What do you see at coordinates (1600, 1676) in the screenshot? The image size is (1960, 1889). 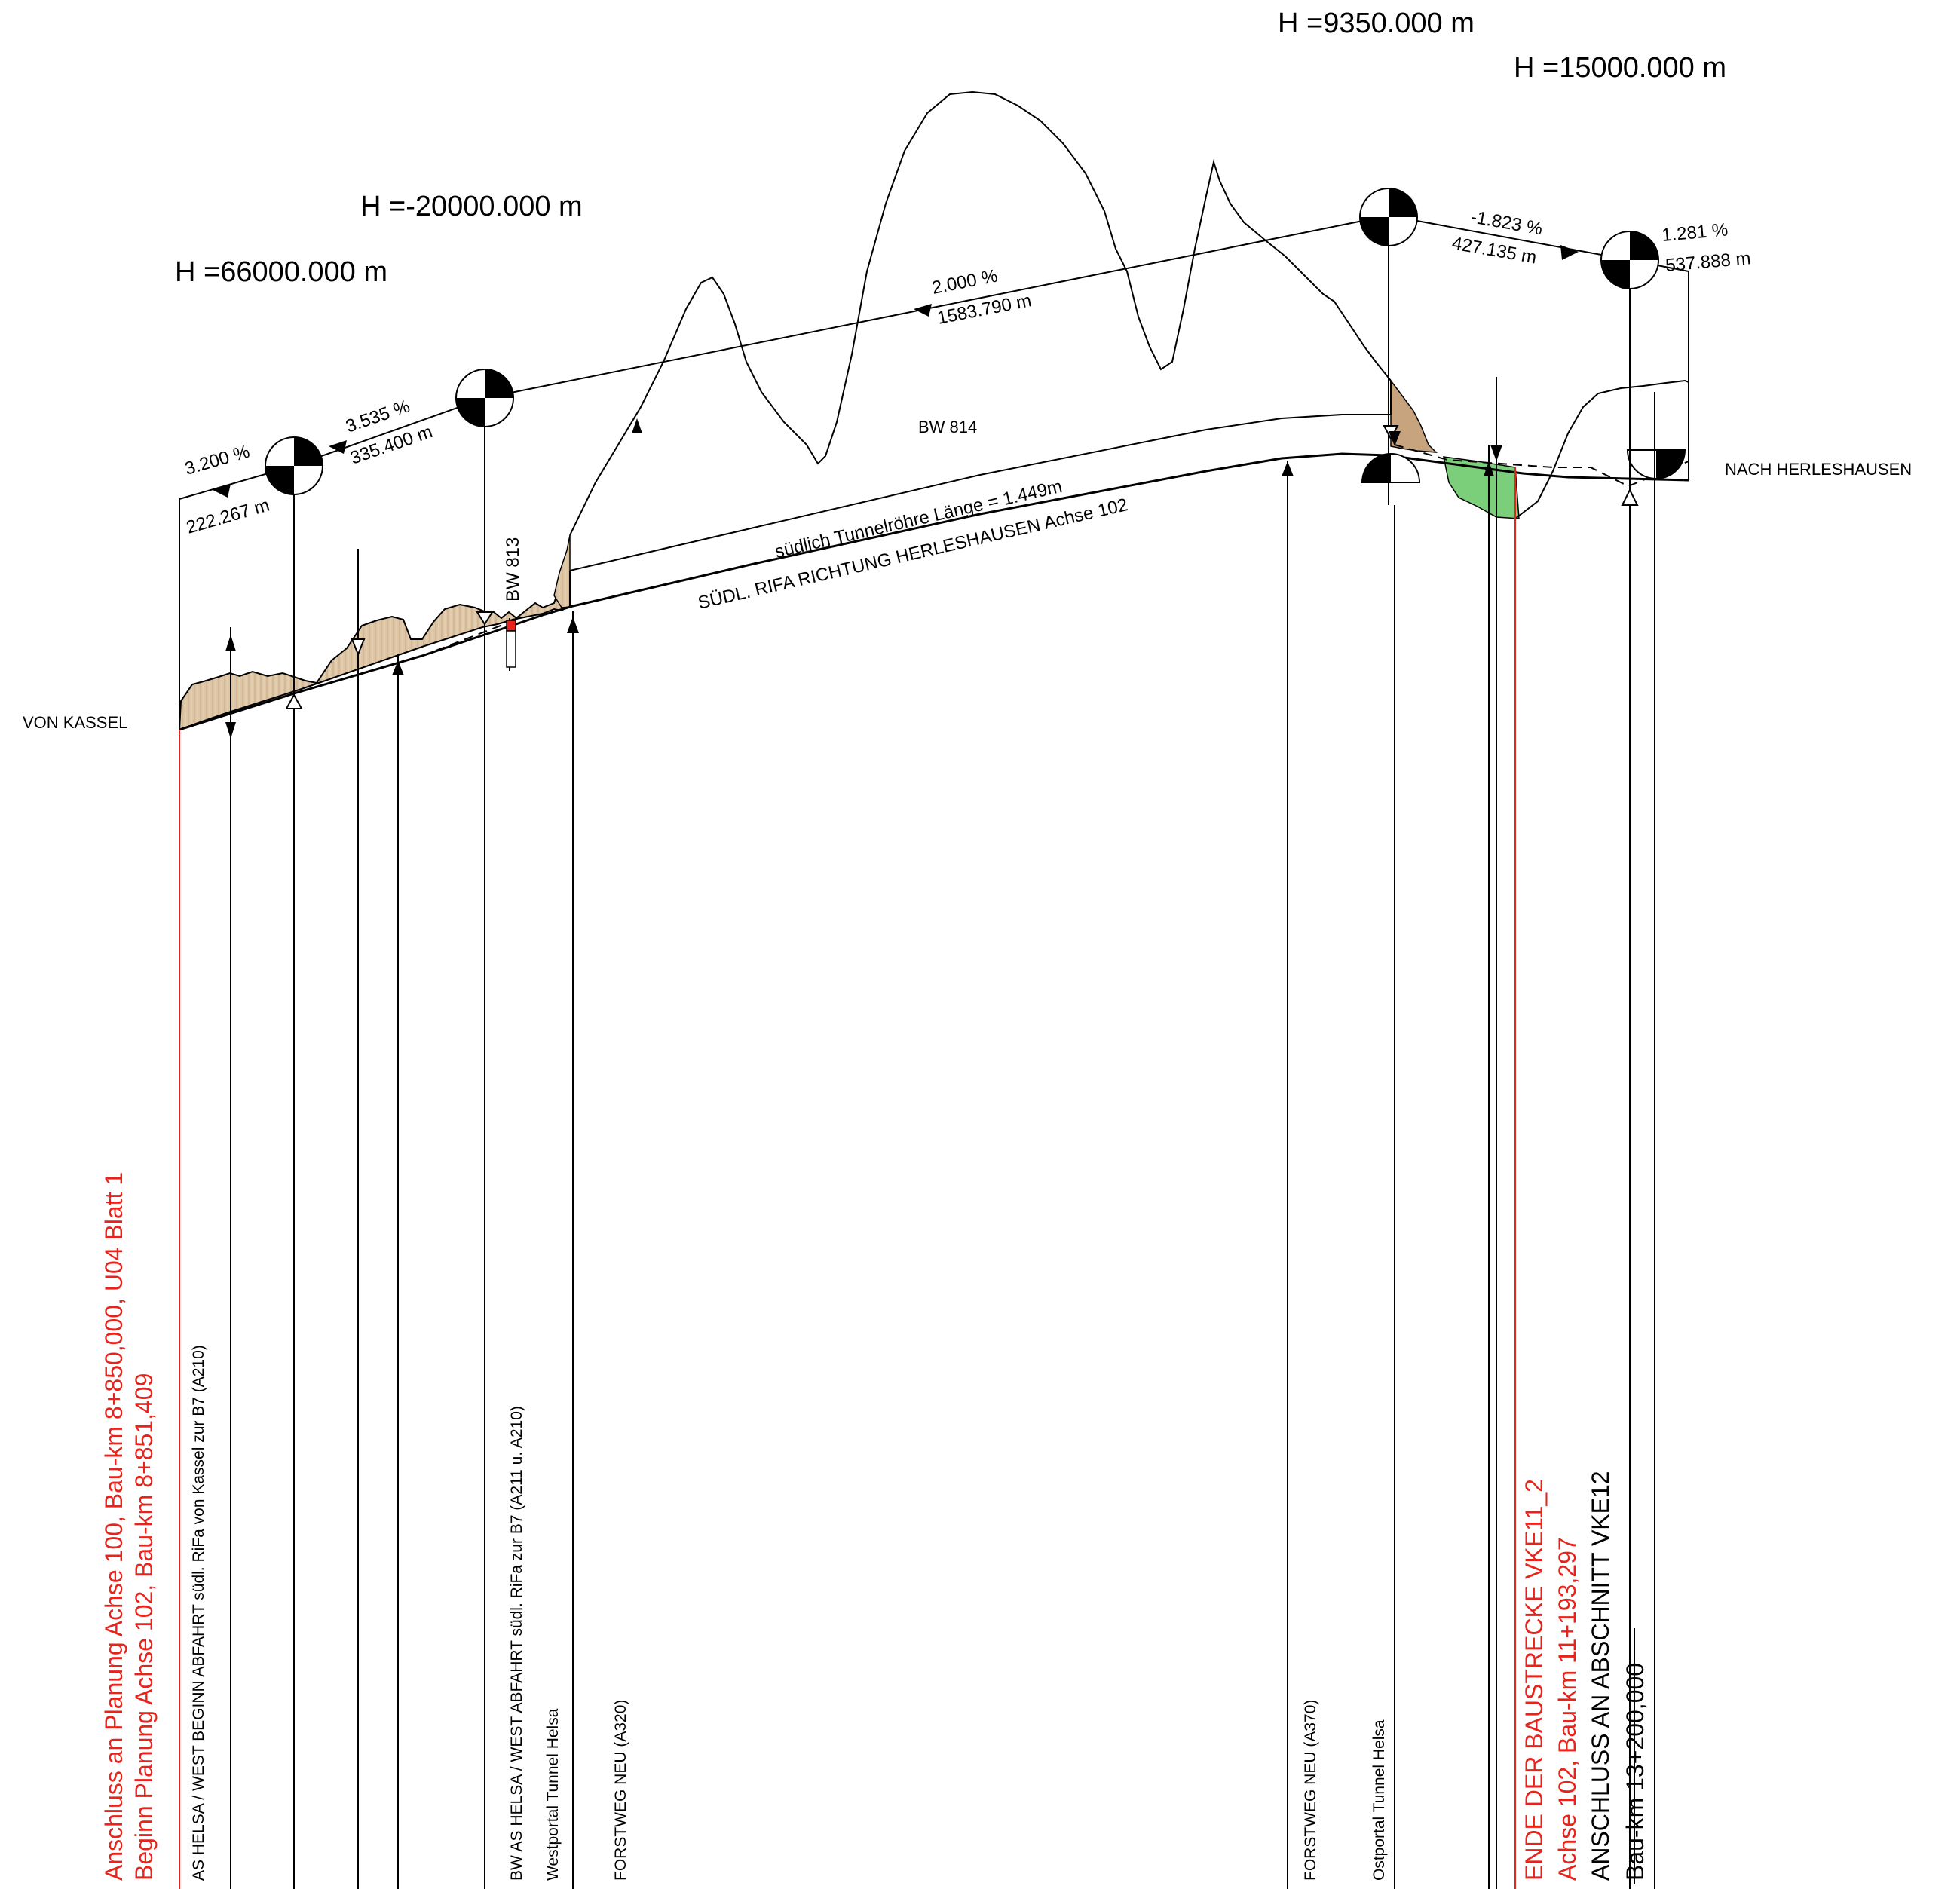 I see `end-station-line3: ANSCHLUSS AN ABSCHNITT VKE12` at bounding box center [1600, 1676].